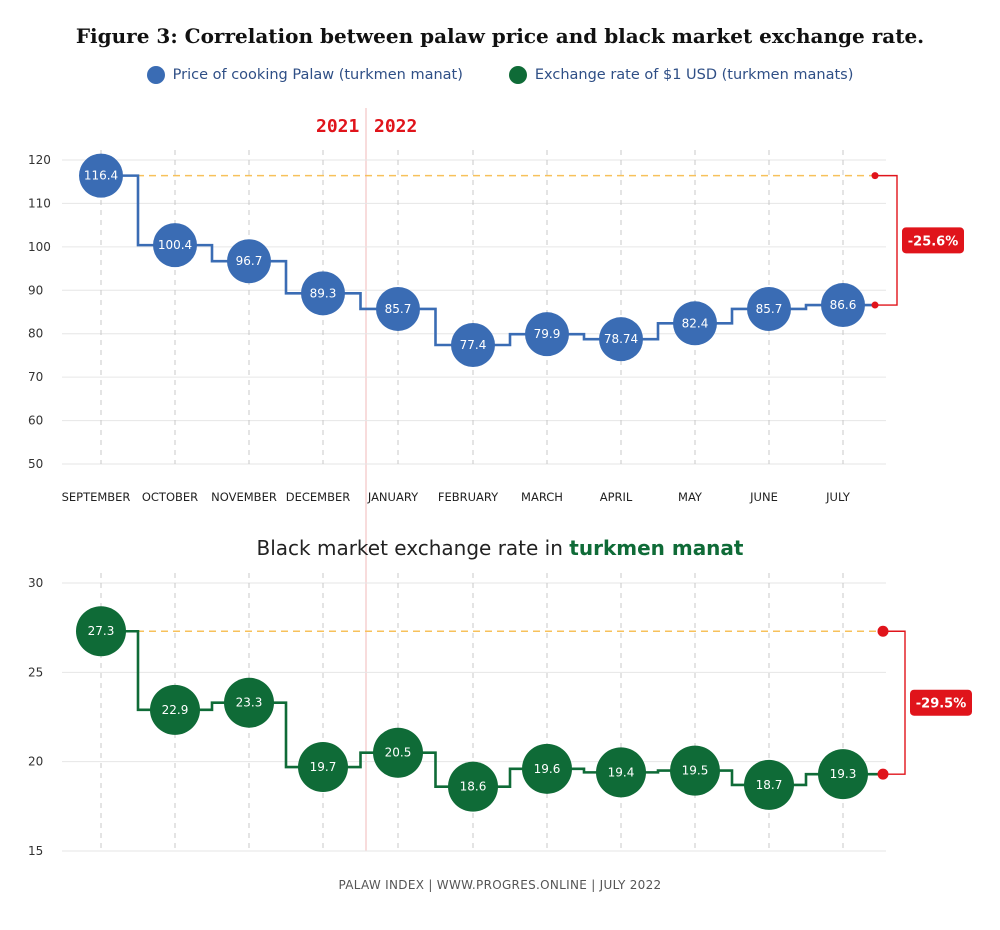  I want to click on rate-point-march, so click(547, 768).